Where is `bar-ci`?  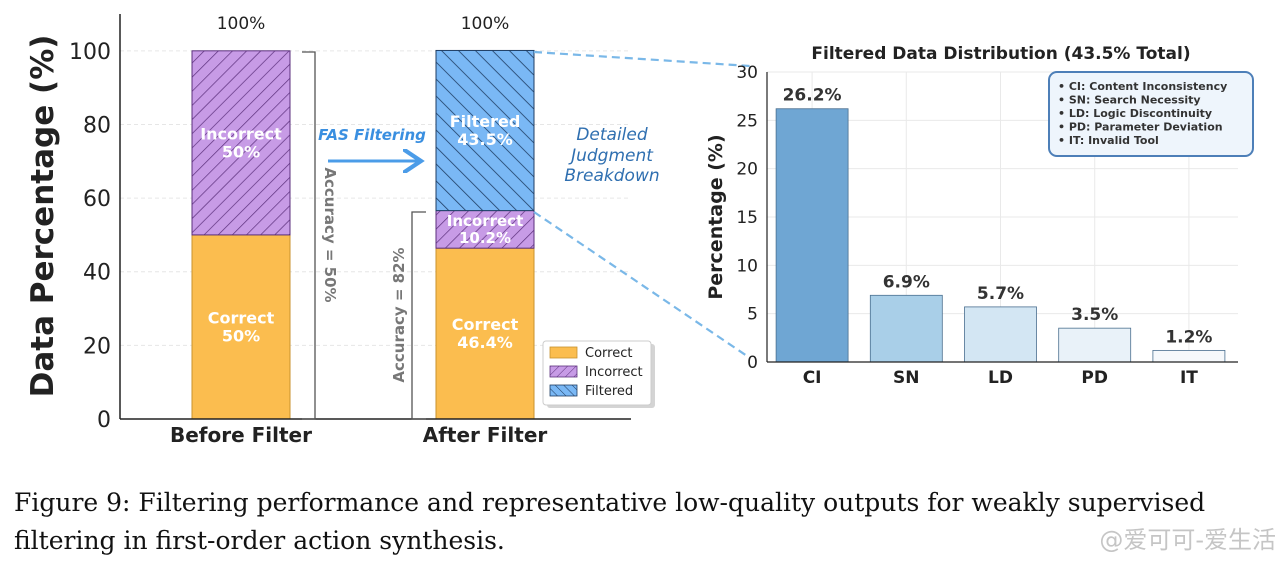 bar-ci is located at coordinates (812, 235).